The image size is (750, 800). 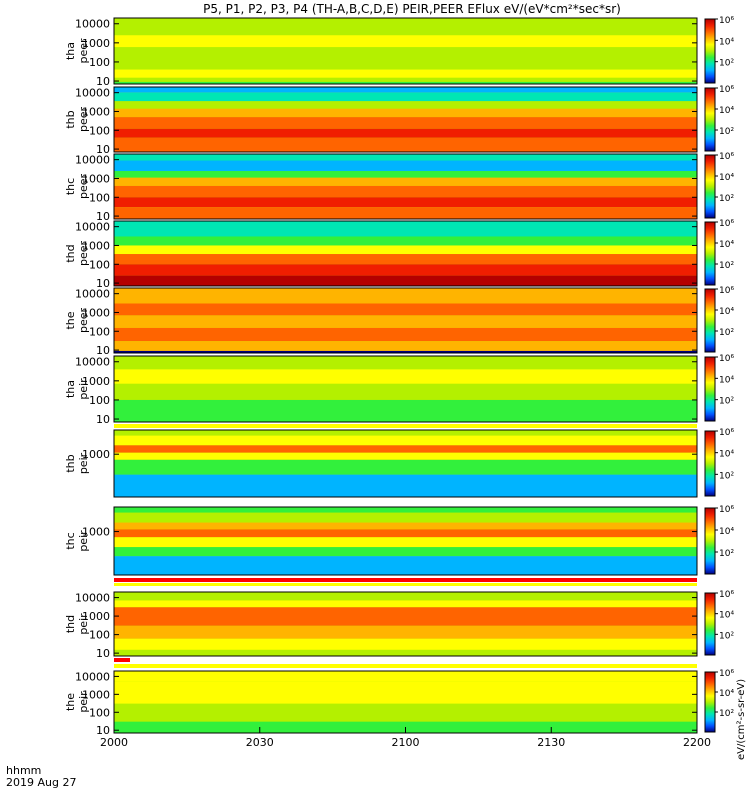 I want to click on panel-tha-peir: 10000 1000 100 10 tha peir 10² 10⁴ 10⁶, so click(x=399, y=390).